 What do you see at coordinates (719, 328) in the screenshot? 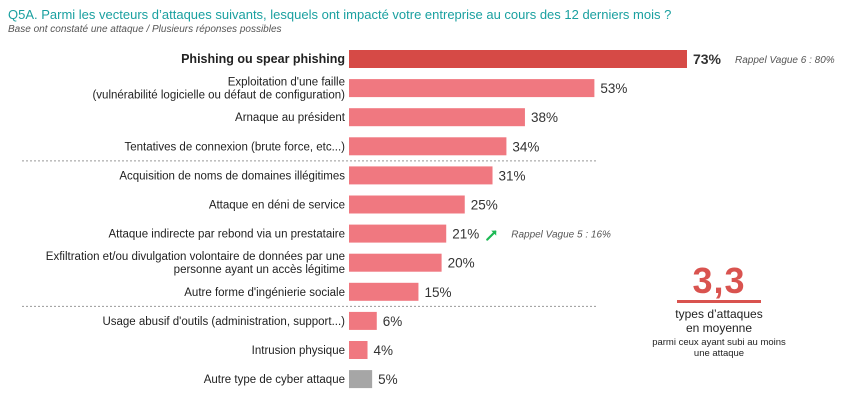
I see `average-label-line2: en moyenne` at bounding box center [719, 328].